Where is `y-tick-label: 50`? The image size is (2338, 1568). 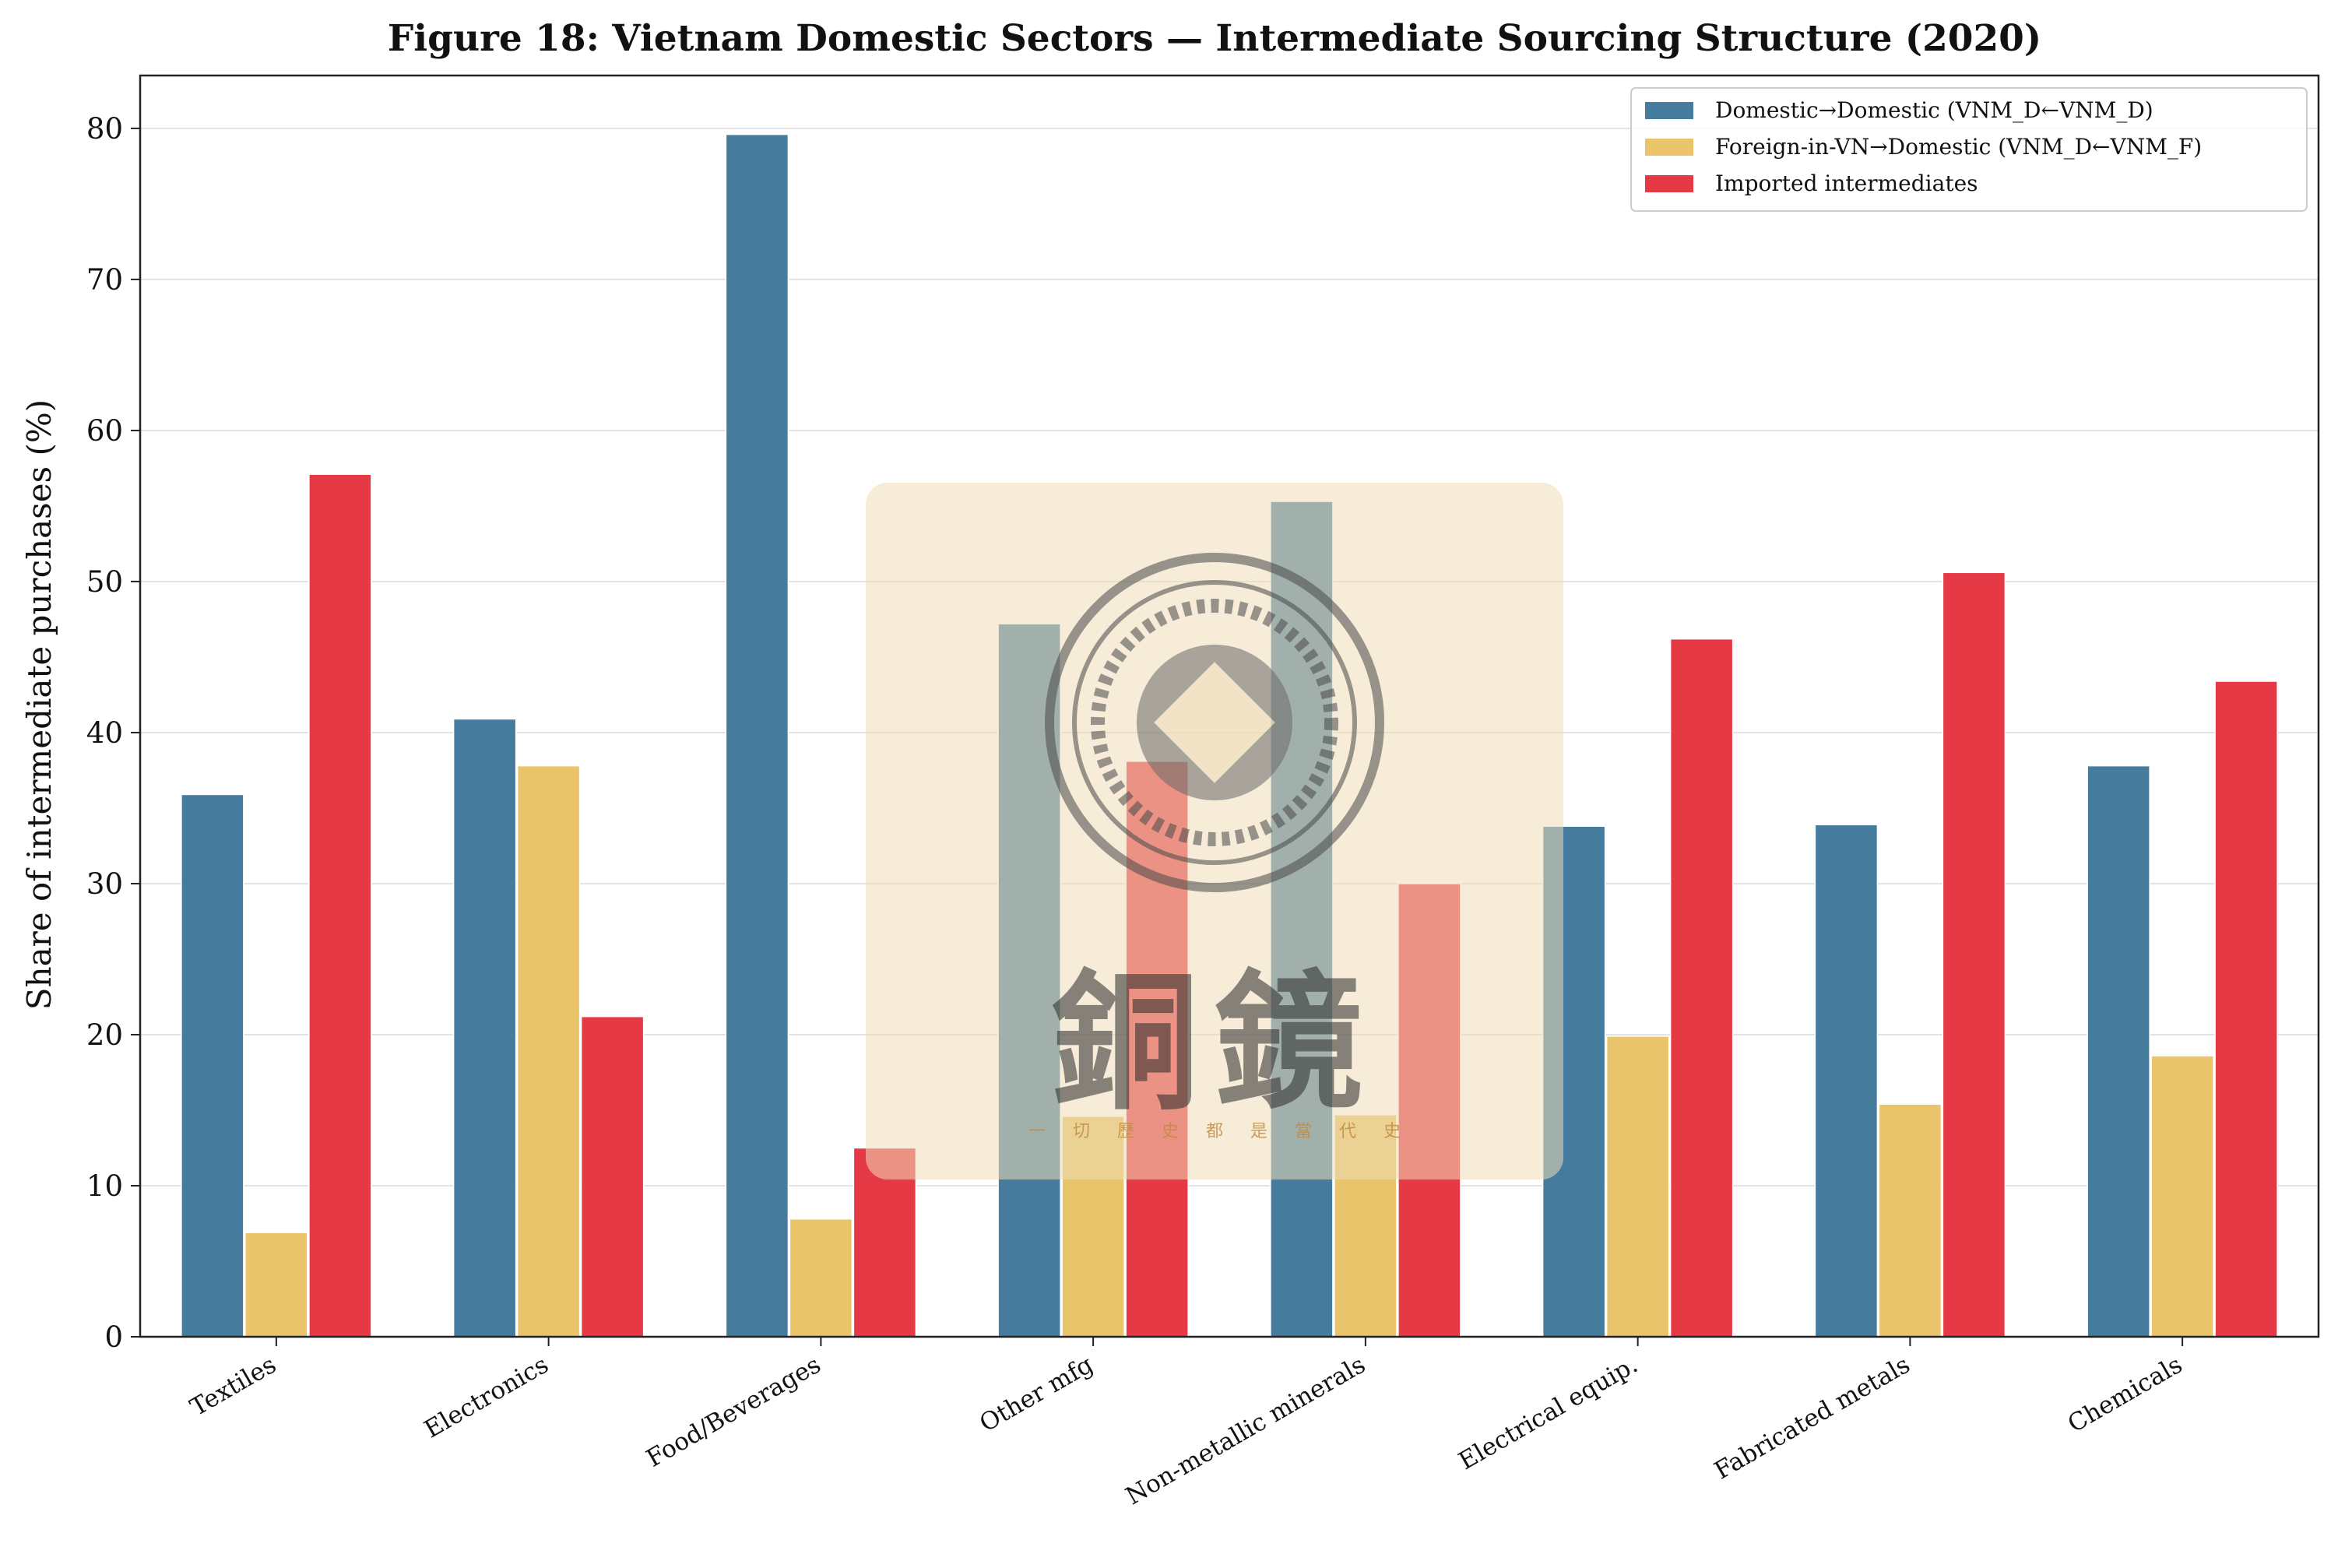
y-tick-label: 50 is located at coordinates (104, 582).